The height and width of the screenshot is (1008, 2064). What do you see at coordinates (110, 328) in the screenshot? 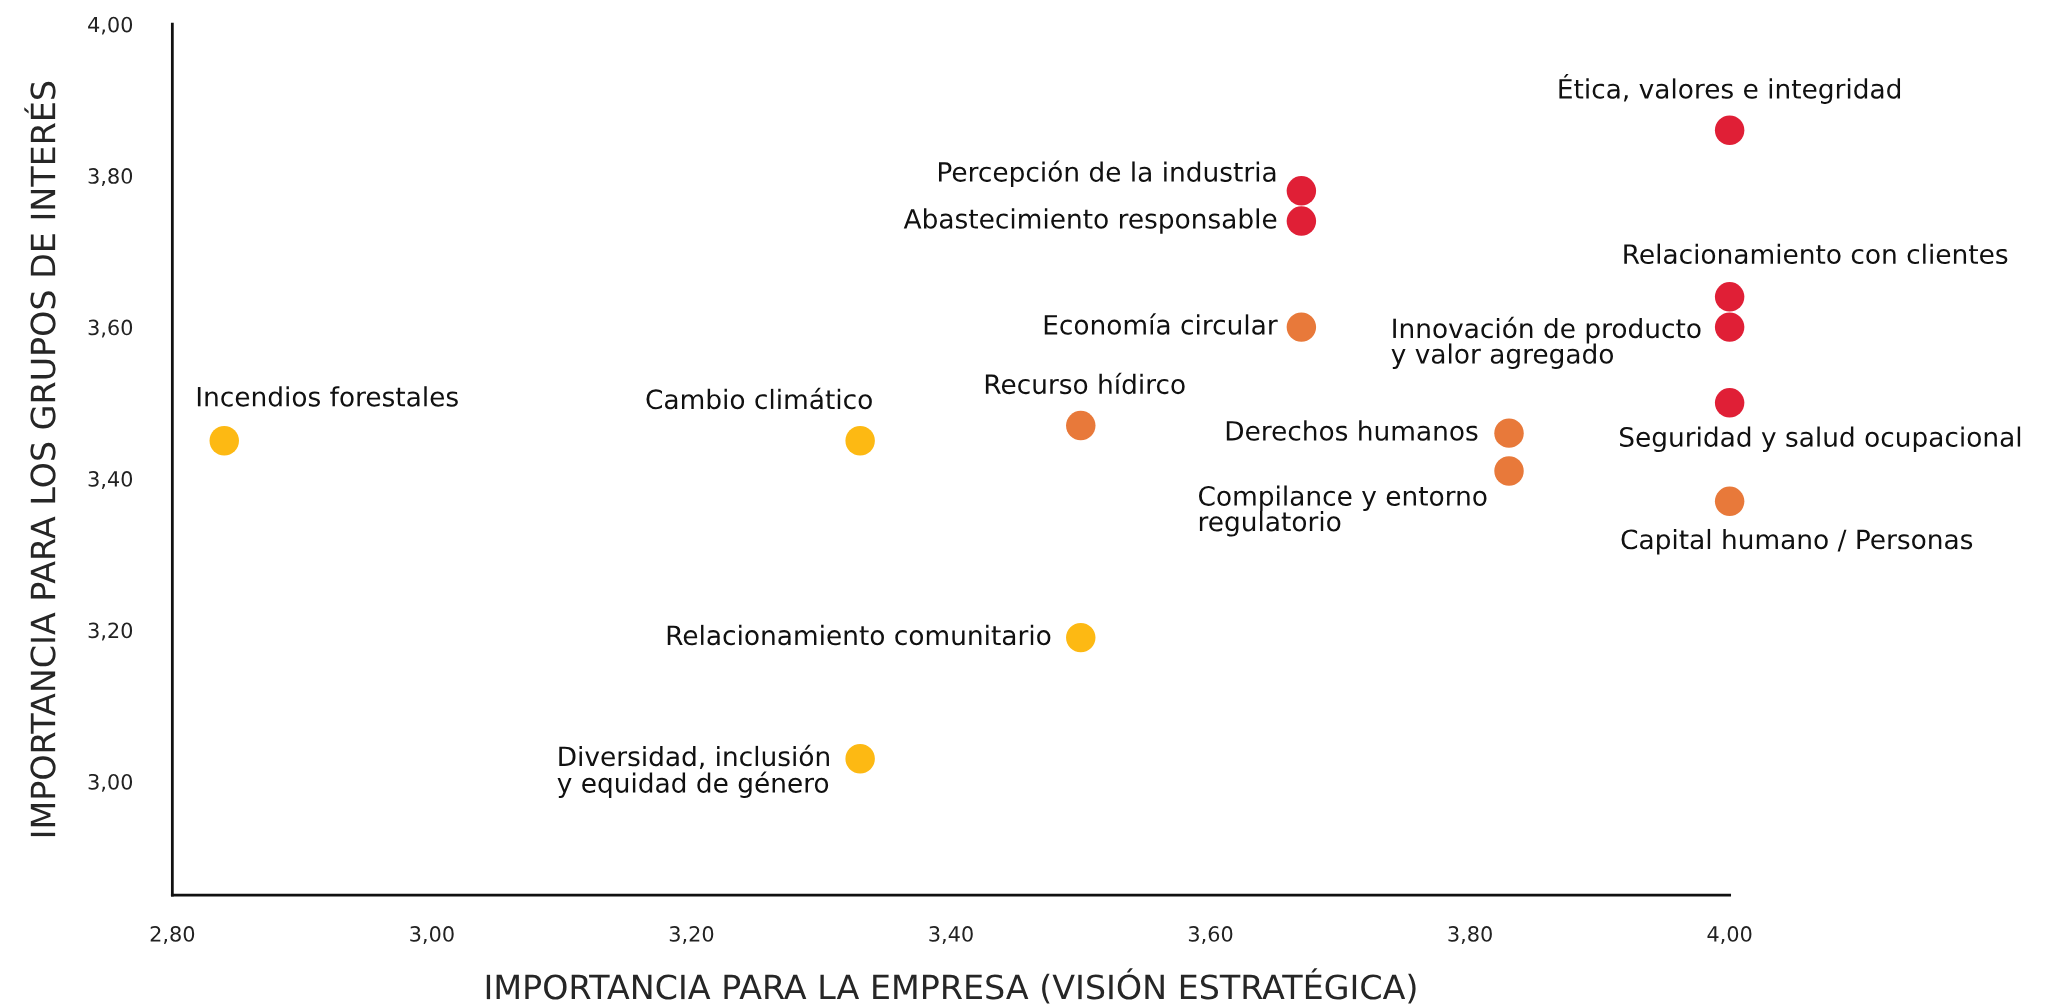
I see `y-tick-label: 3,60` at bounding box center [110, 328].